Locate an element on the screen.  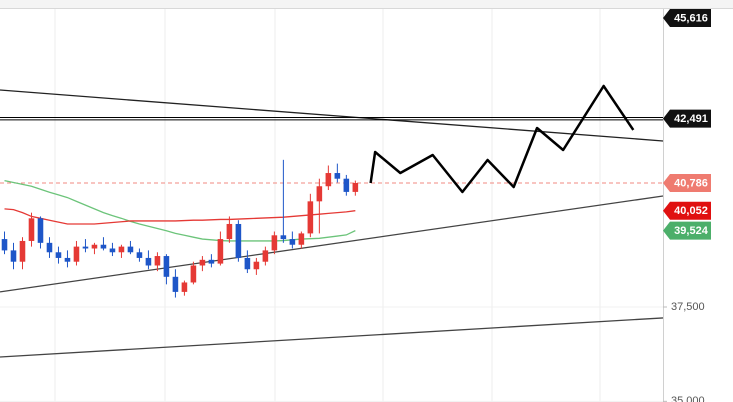
badge-label: 40,052 is located at coordinates (691, 211).